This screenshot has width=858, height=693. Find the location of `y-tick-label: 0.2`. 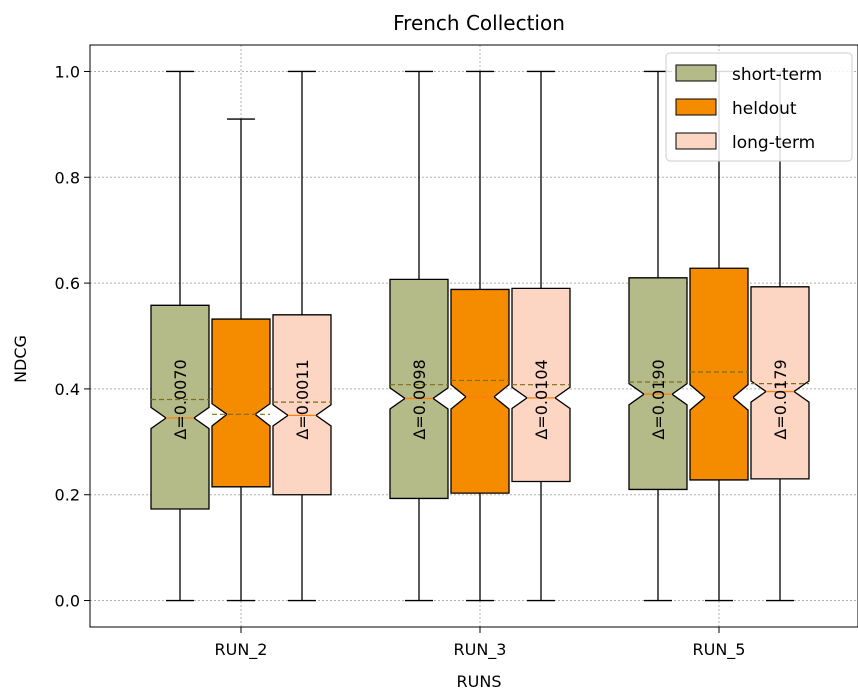

y-tick-label: 0.2 is located at coordinates (67, 495).